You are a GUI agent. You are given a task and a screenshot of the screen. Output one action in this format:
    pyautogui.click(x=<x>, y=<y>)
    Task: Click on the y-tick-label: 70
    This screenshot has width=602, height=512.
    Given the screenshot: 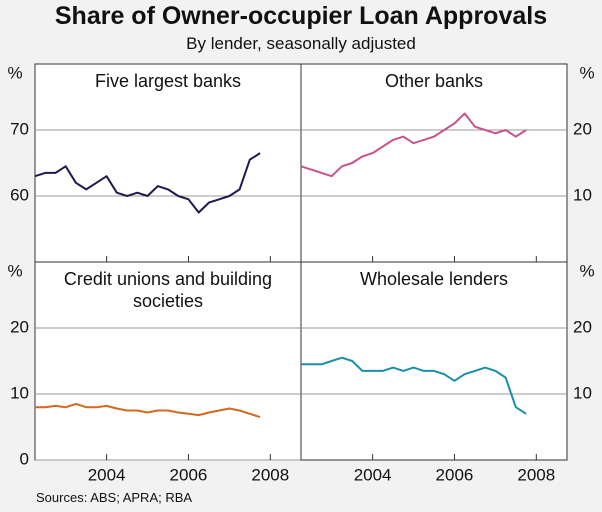 What is the action you would take?
    pyautogui.click(x=19, y=128)
    